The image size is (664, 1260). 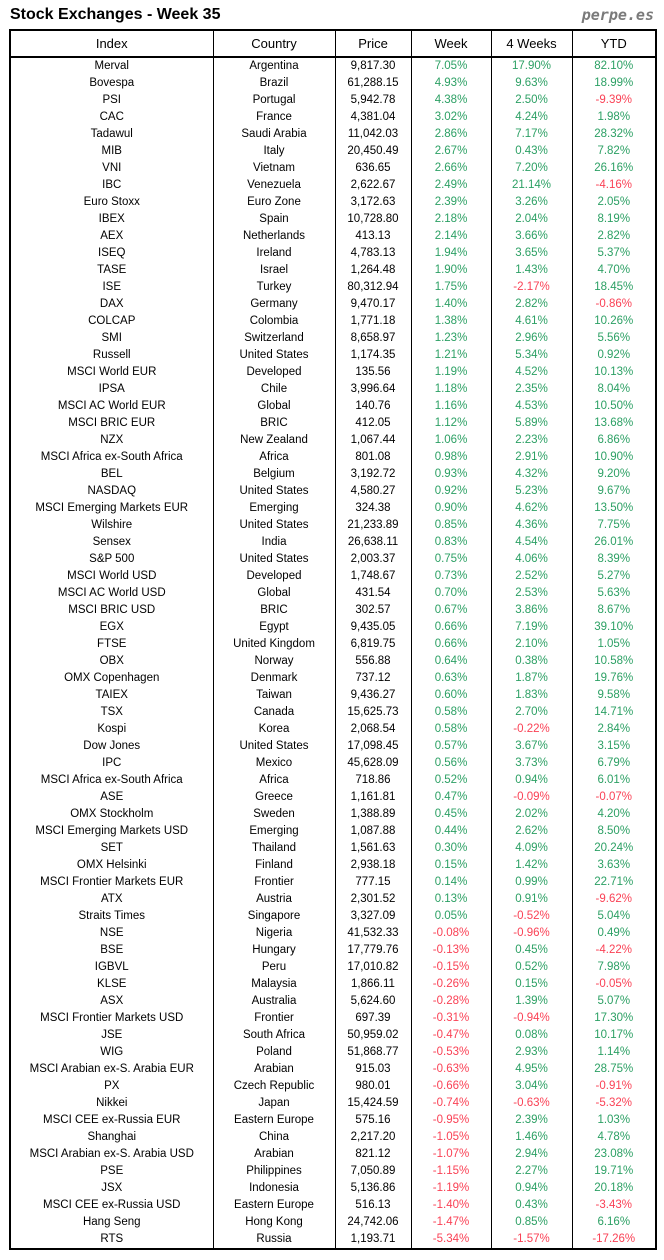 I want to click on table-row: Bovespa Brazil 61,288.15 4.93% 9.63% 18.99%, so click(x=333, y=83).